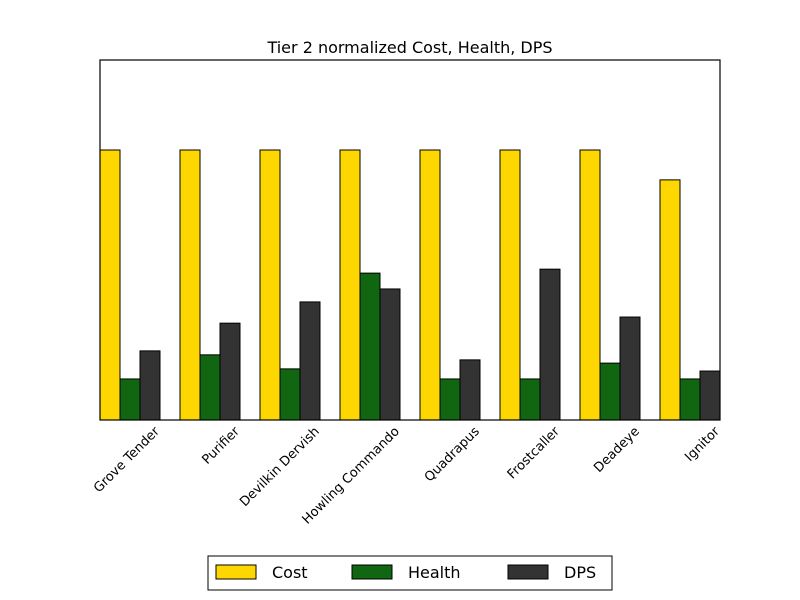  Describe the element at coordinates (470, 390) in the screenshot. I see `bar-dps-quadrapus` at that location.